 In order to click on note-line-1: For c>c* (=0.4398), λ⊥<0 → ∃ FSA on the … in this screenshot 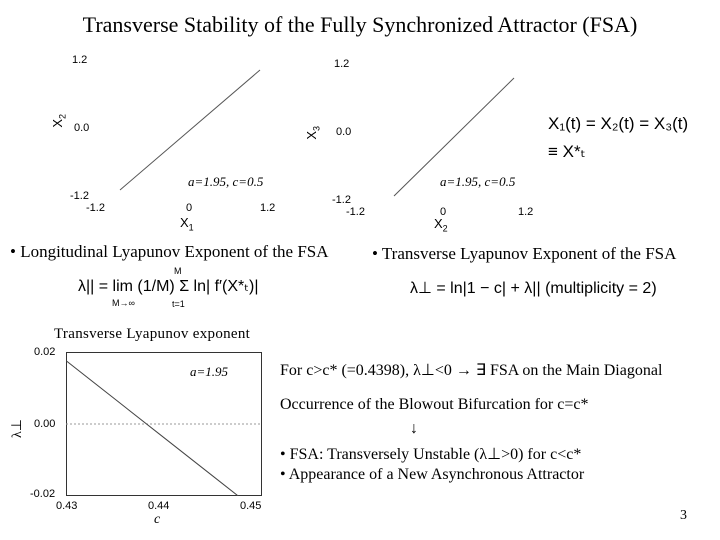, I will do `click(471, 370)`.